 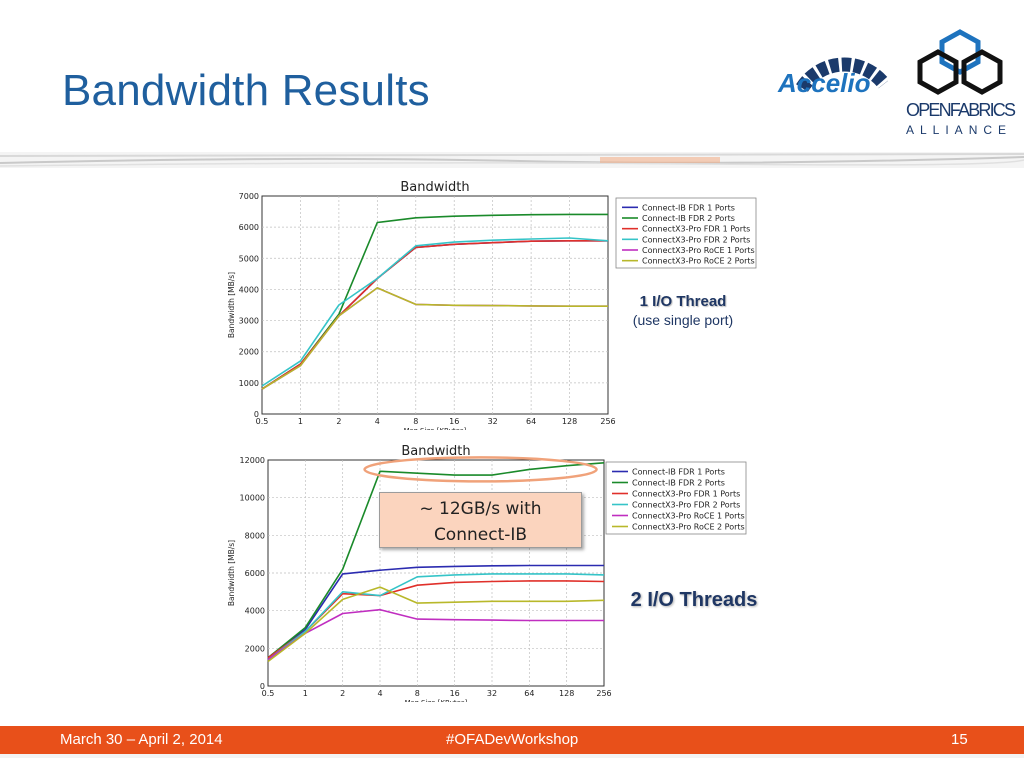 What do you see at coordinates (694, 600) in the screenshot?
I see `note-two-threads: 2 I/O Threads` at bounding box center [694, 600].